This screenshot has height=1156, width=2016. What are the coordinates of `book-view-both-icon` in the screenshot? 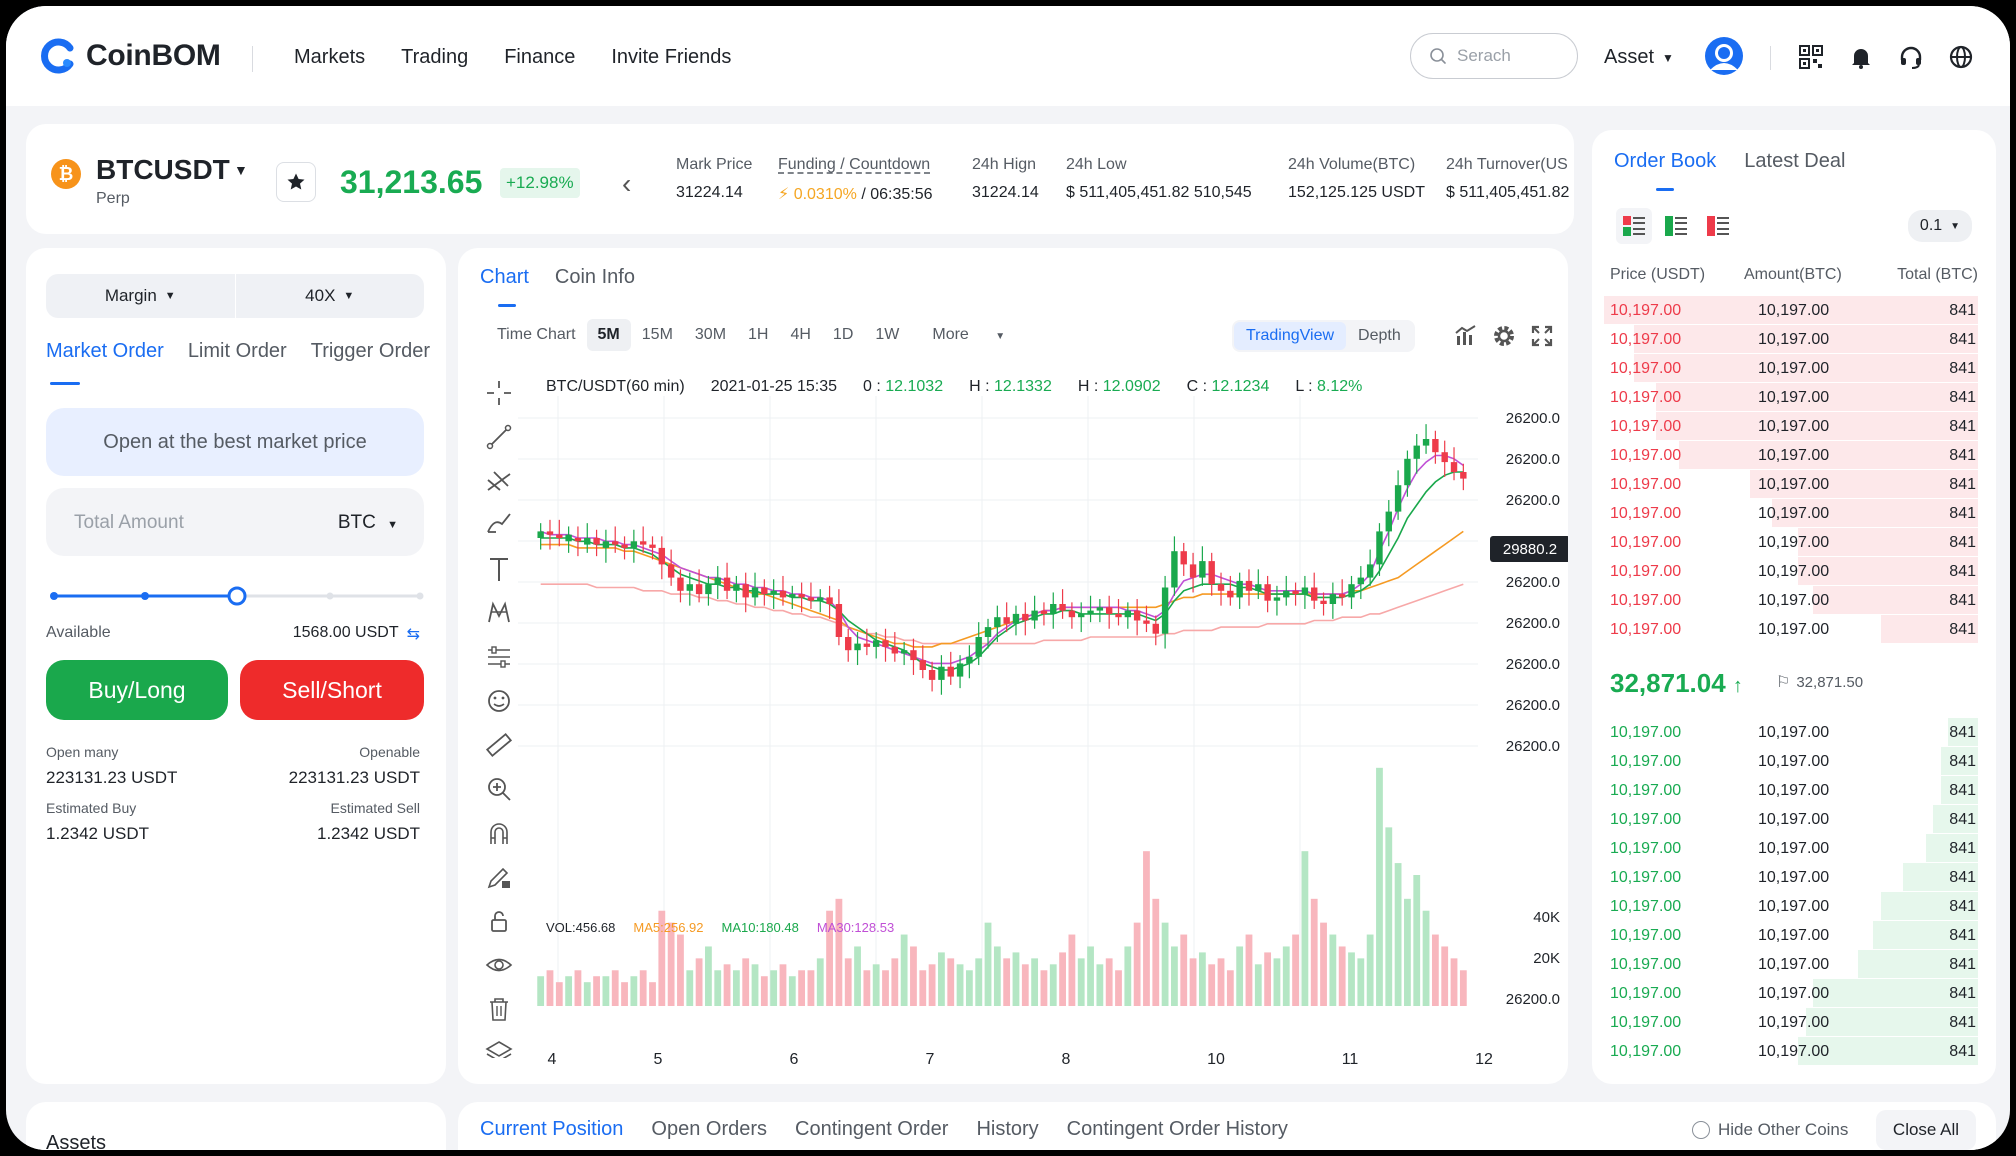 It's located at (1634, 226).